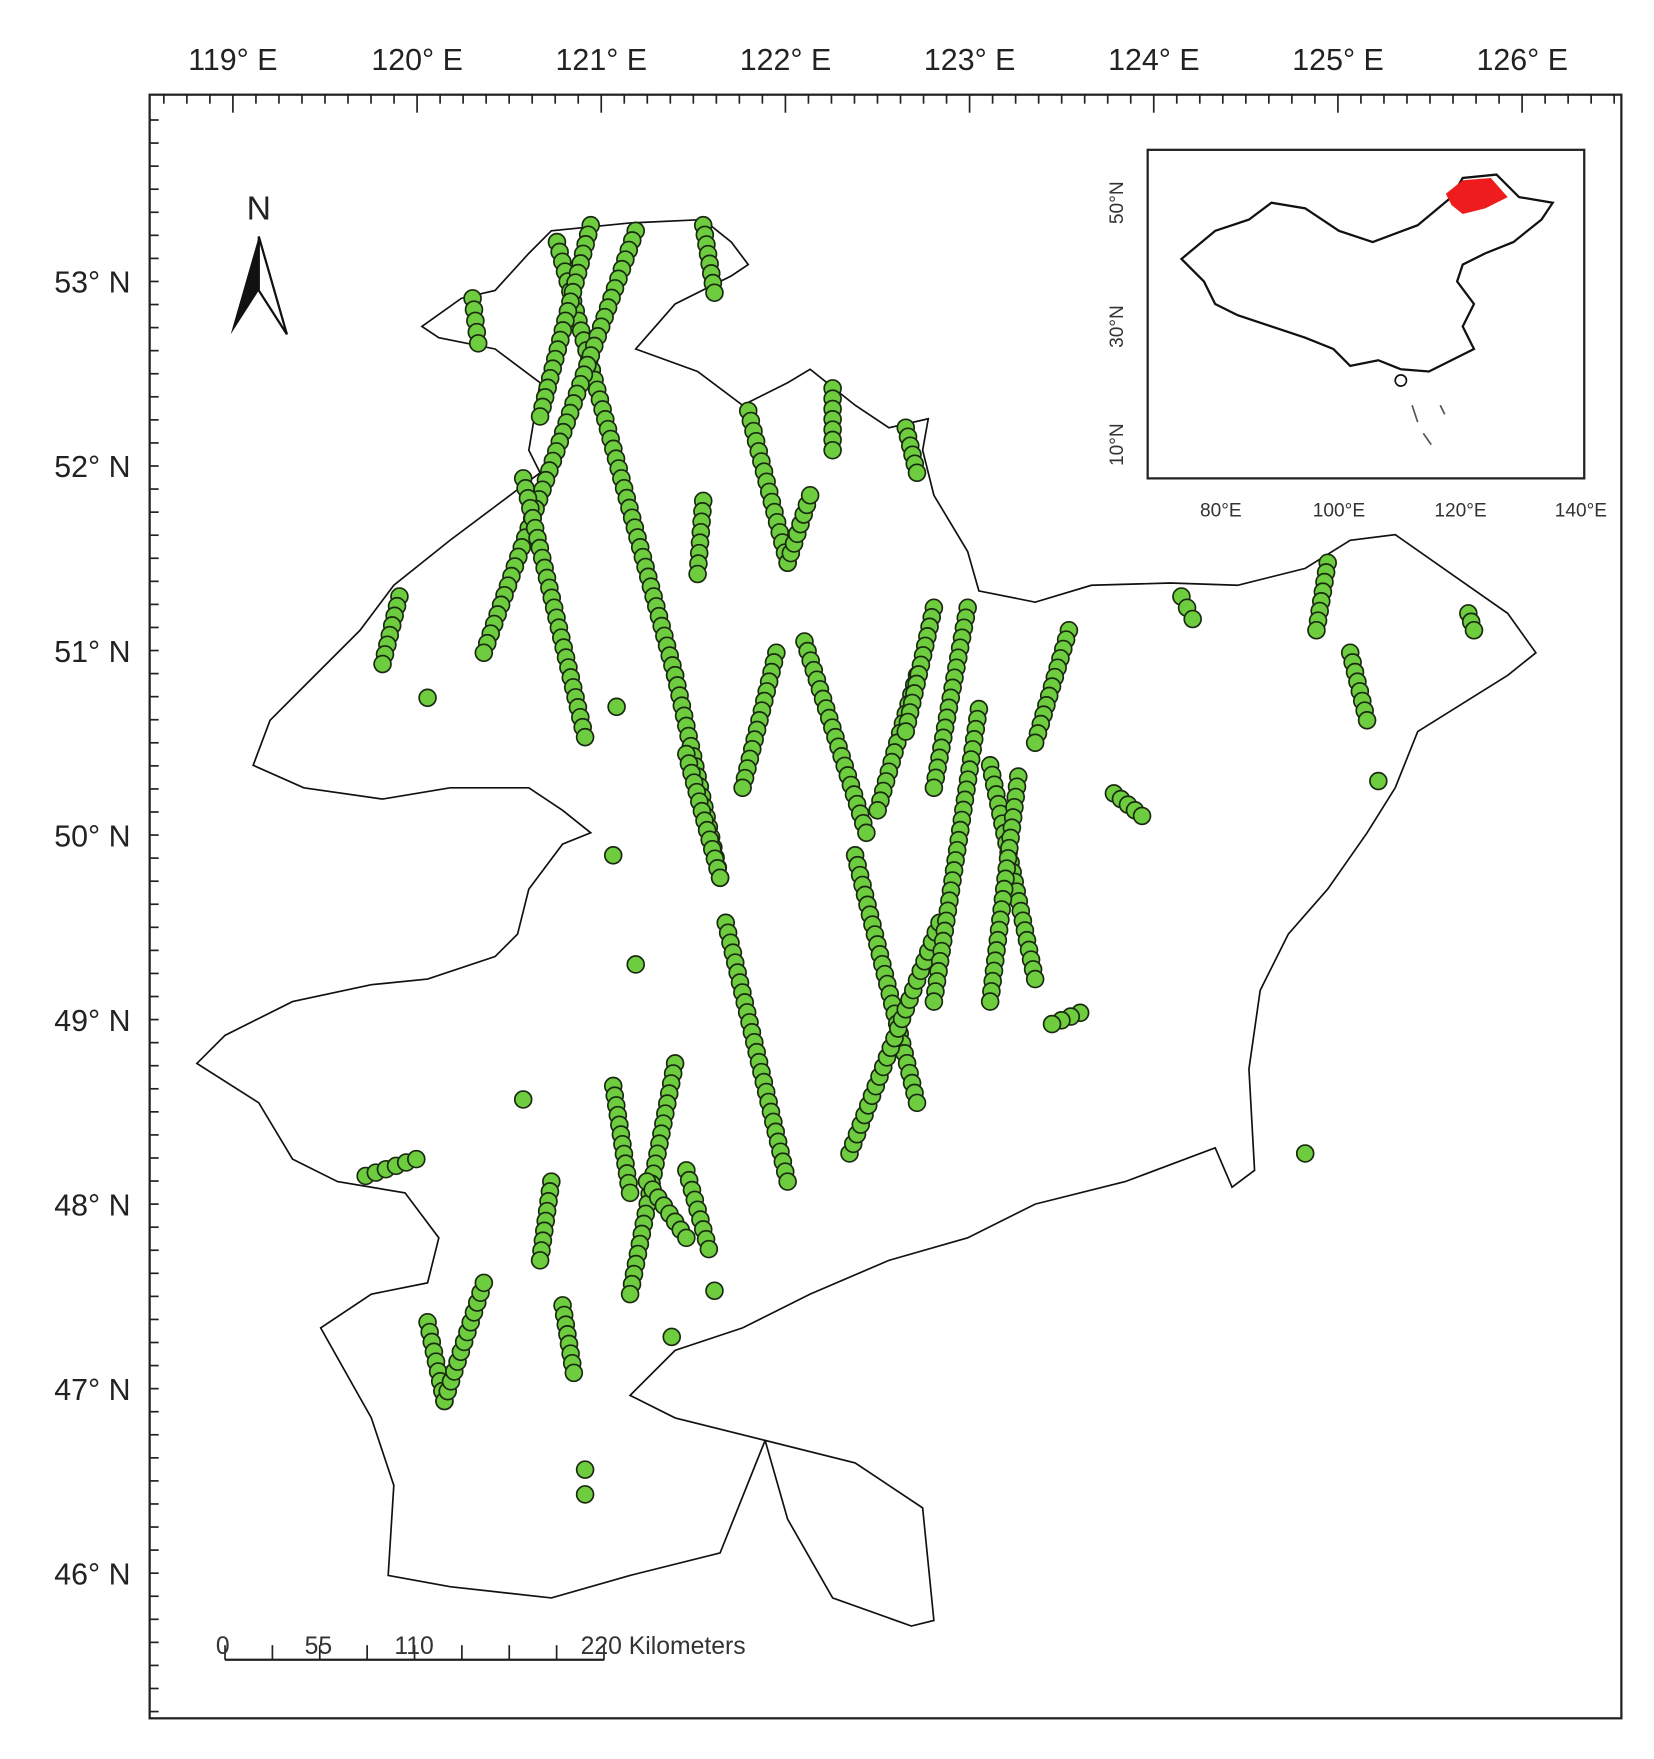 This screenshot has width=1654, height=1759. I want to click on lat-label: 49° N, so click(92, 1021).